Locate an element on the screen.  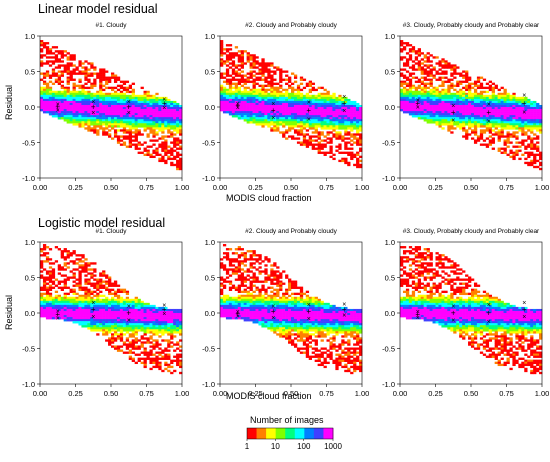
x-tick-label: 1.00 is located at coordinates (182, 187).